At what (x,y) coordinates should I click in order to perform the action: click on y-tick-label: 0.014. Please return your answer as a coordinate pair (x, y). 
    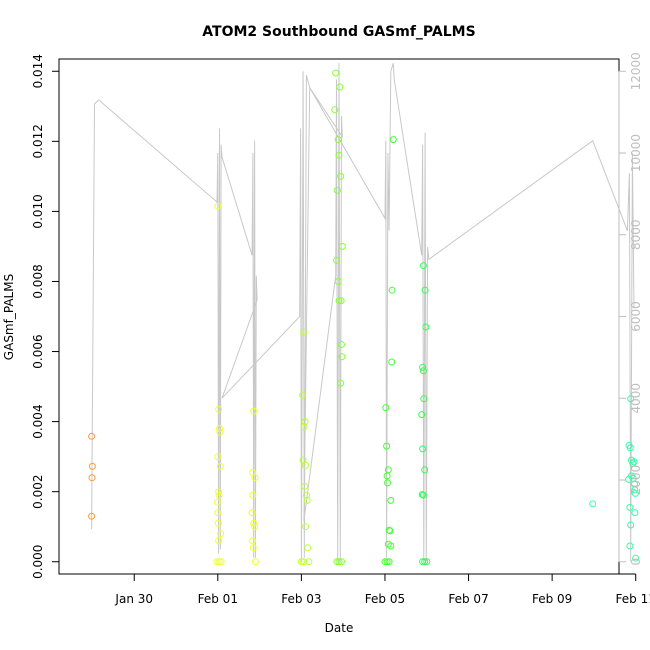
    Looking at the image, I should click on (38, 71).